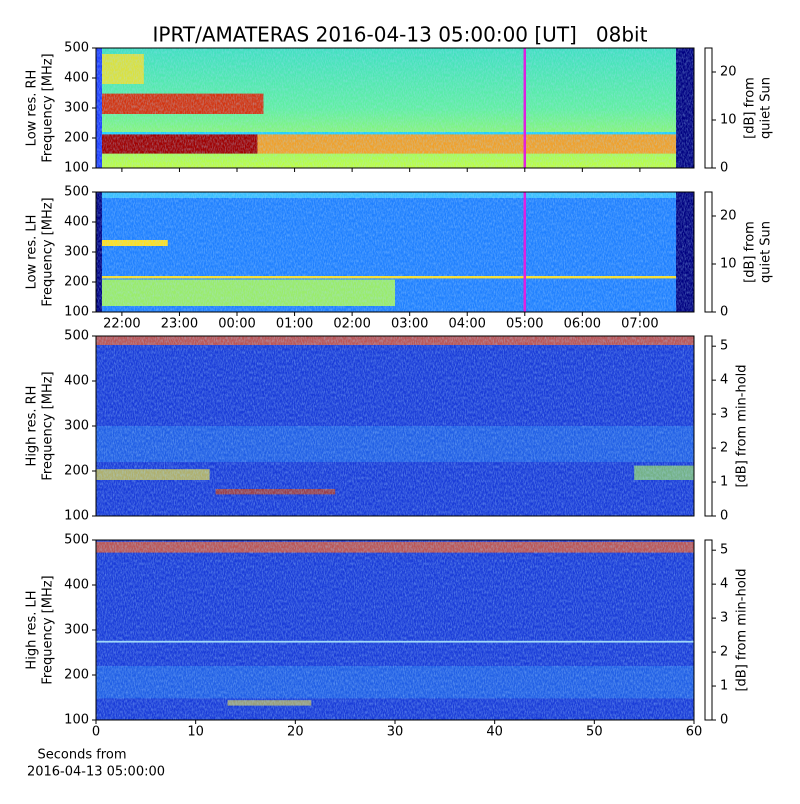  I want to click on x-tick-label: 23:00, so click(179, 324).